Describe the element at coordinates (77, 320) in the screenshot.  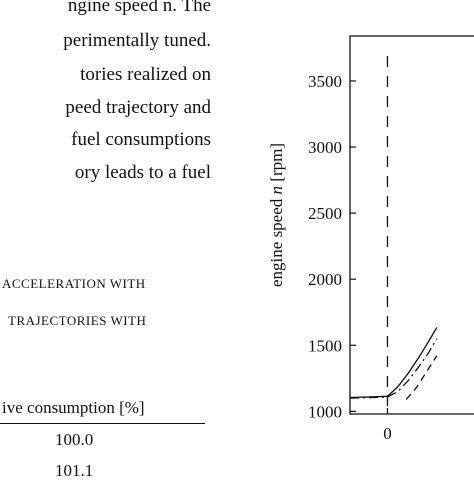
I see `table-caption-line: TRAJECTORIES WITH` at that location.